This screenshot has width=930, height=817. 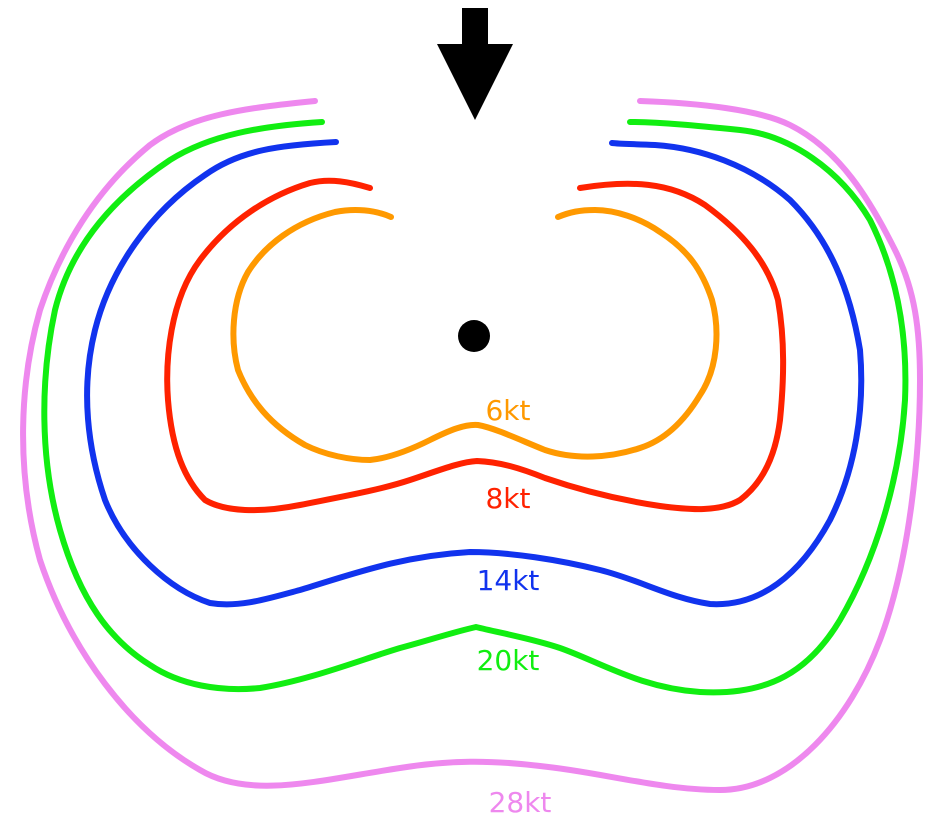 I want to click on contour-20kt-label: 20kt, so click(x=508, y=660).